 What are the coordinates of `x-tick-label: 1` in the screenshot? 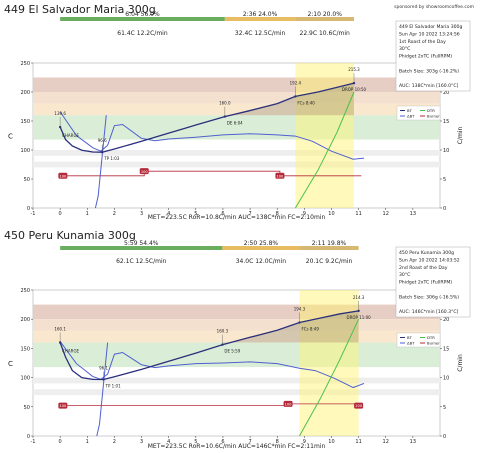 It's located at (87, 214).